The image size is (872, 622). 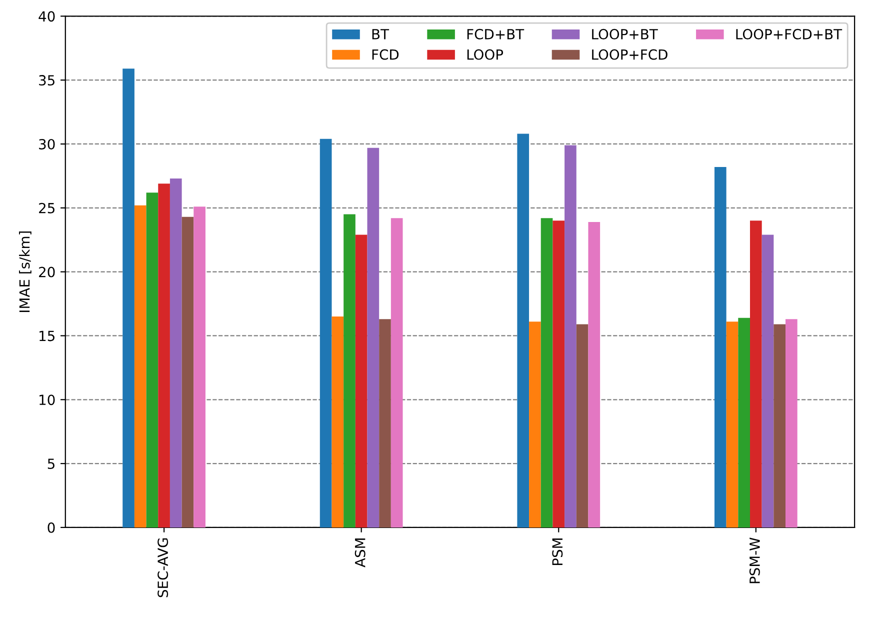 What do you see at coordinates (381, 34) in the screenshot?
I see `legend-label: BT` at bounding box center [381, 34].